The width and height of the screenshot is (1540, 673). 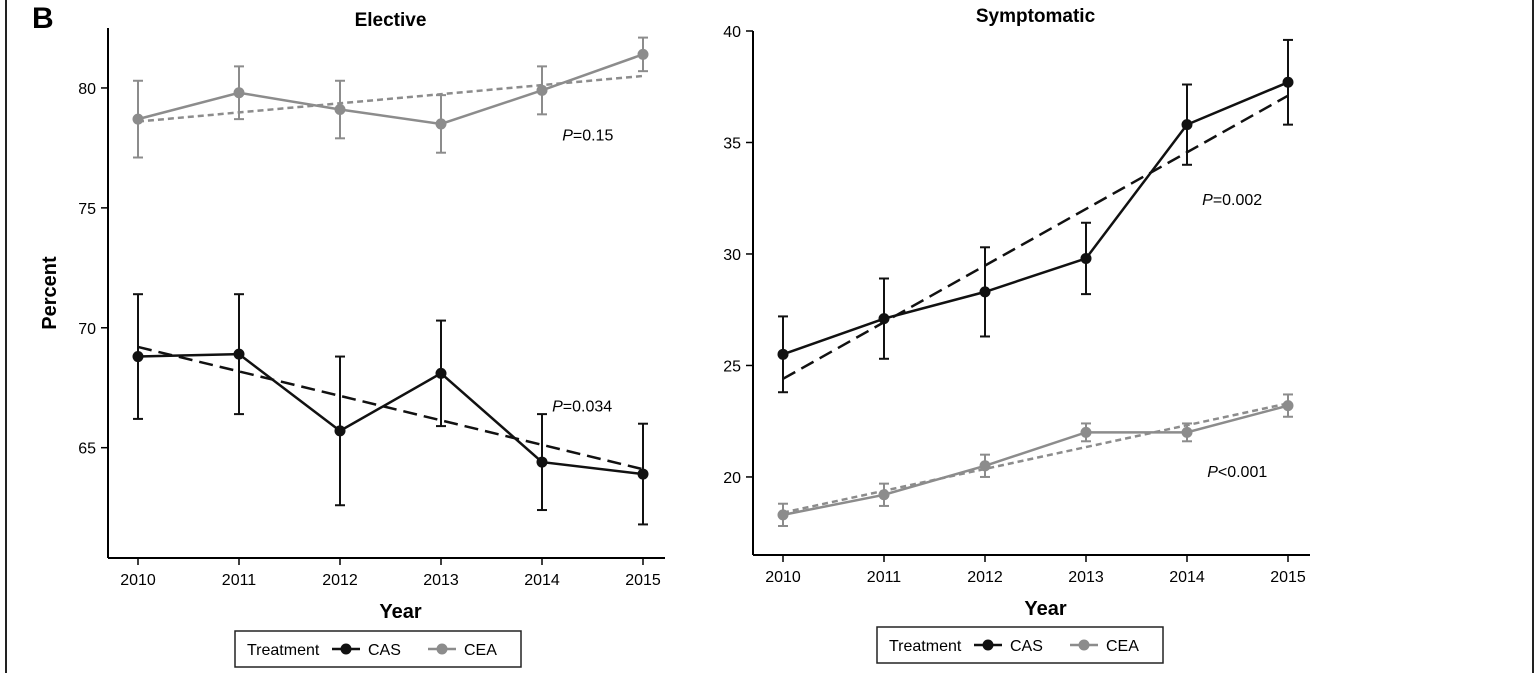 I want to click on chart-title: Symptomatic, so click(x=1036, y=16).